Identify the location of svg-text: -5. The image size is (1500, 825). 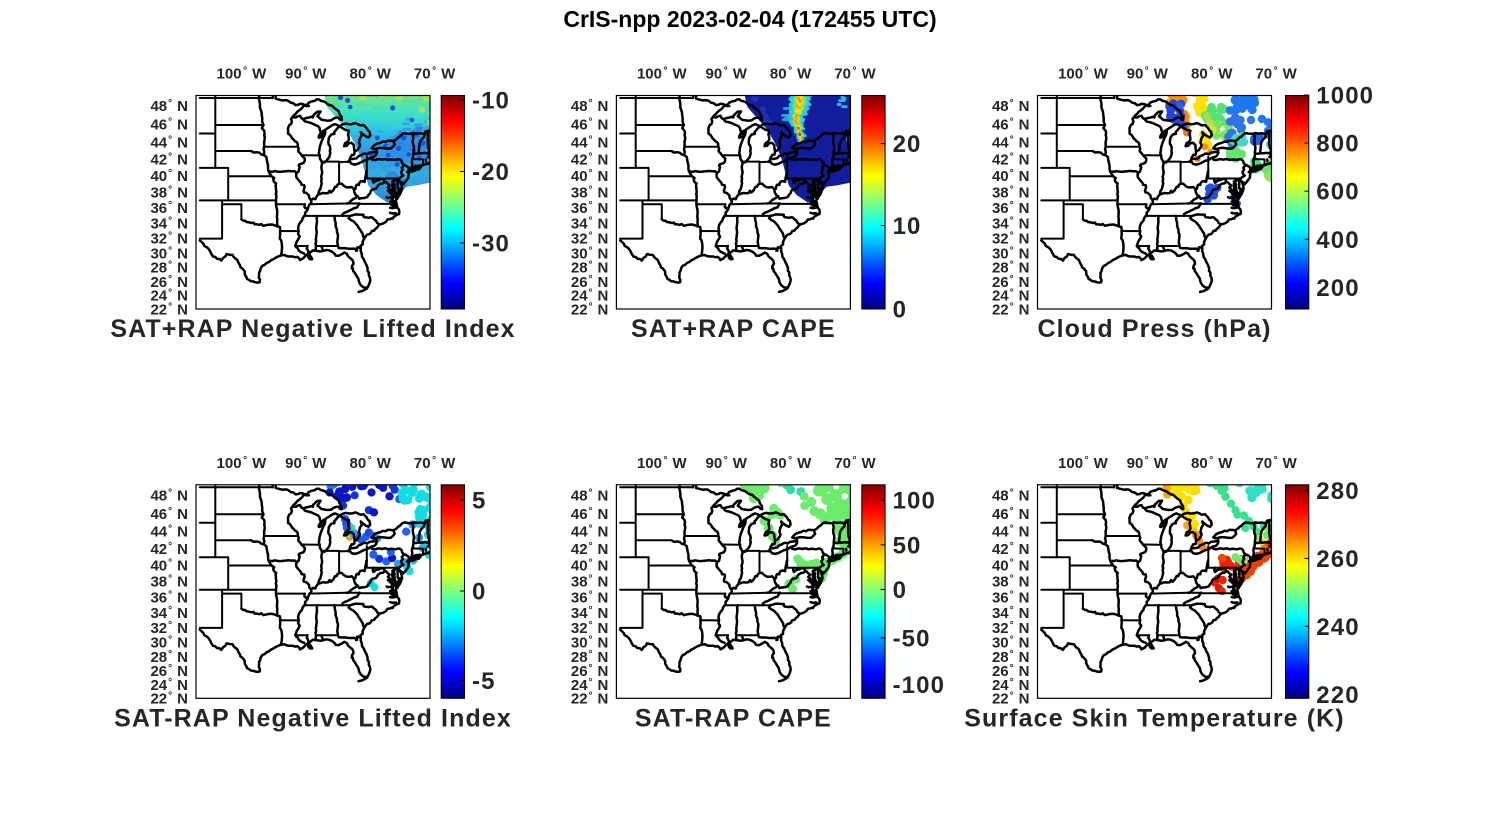
(484, 681).